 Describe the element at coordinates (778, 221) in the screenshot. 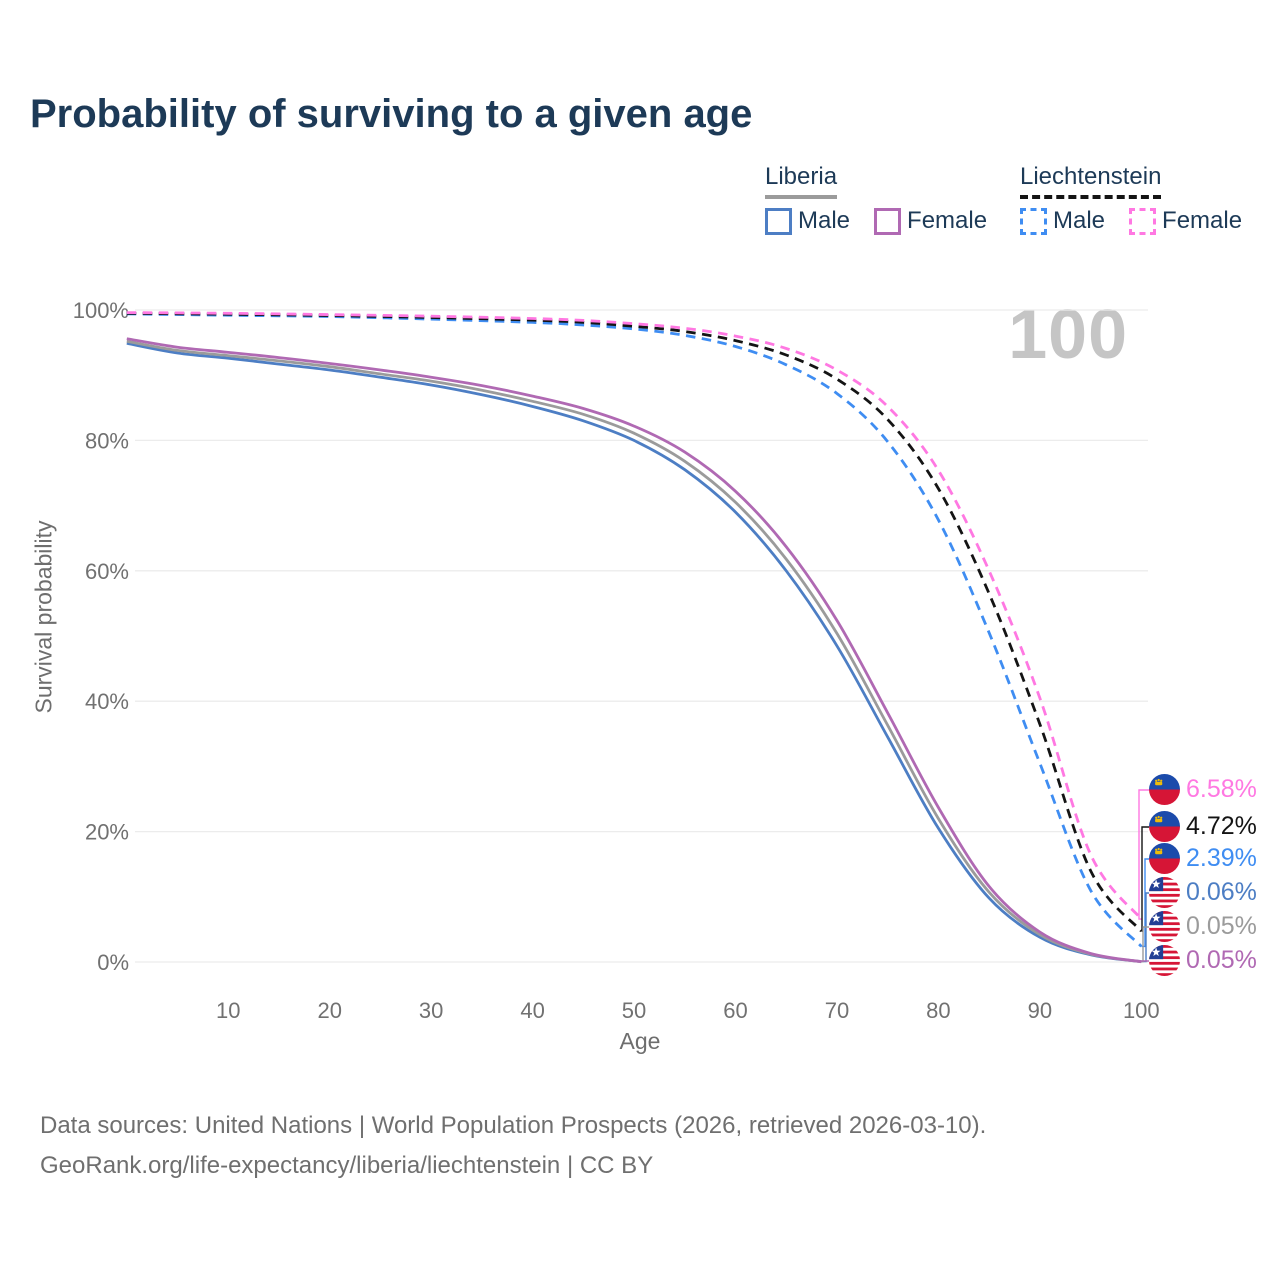

I see `liberia-male-swatch-icon` at that location.